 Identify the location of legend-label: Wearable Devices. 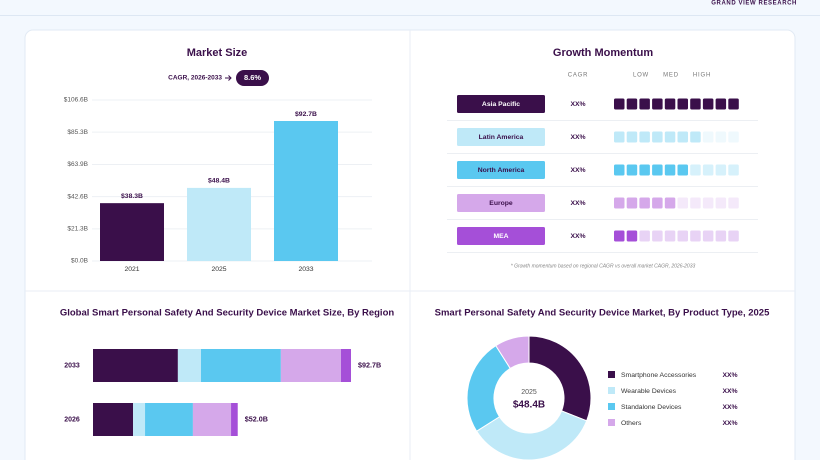
(649, 391).